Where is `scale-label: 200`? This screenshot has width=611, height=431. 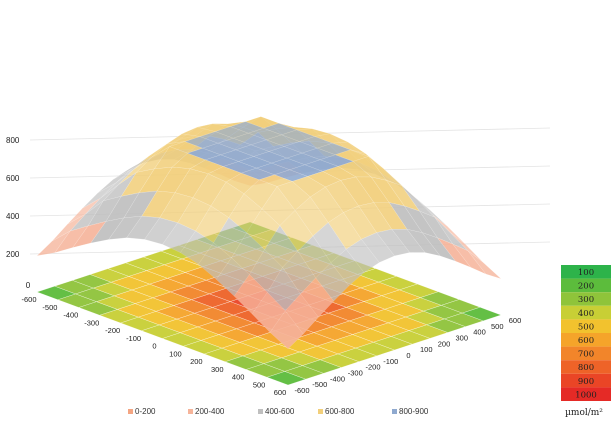 scale-label: 200 is located at coordinates (586, 287).